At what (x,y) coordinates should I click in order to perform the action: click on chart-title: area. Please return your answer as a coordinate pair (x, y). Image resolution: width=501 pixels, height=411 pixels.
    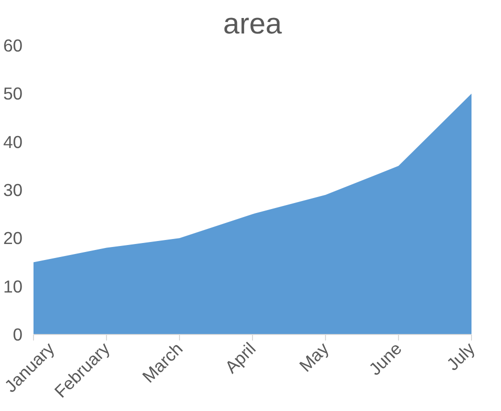
    Looking at the image, I should click on (253, 24).